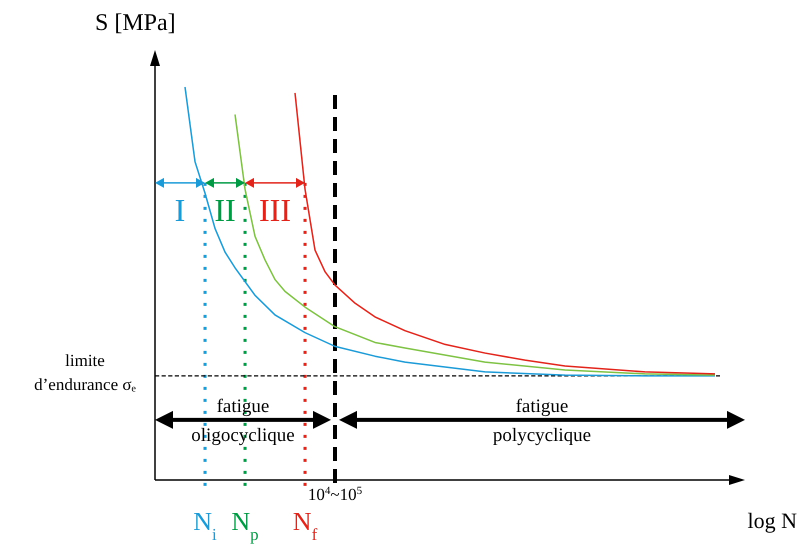 The image size is (807, 544). What do you see at coordinates (542, 421) in the screenshot?
I see `annotation: fatigue polycyclique` at bounding box center [542, 421].